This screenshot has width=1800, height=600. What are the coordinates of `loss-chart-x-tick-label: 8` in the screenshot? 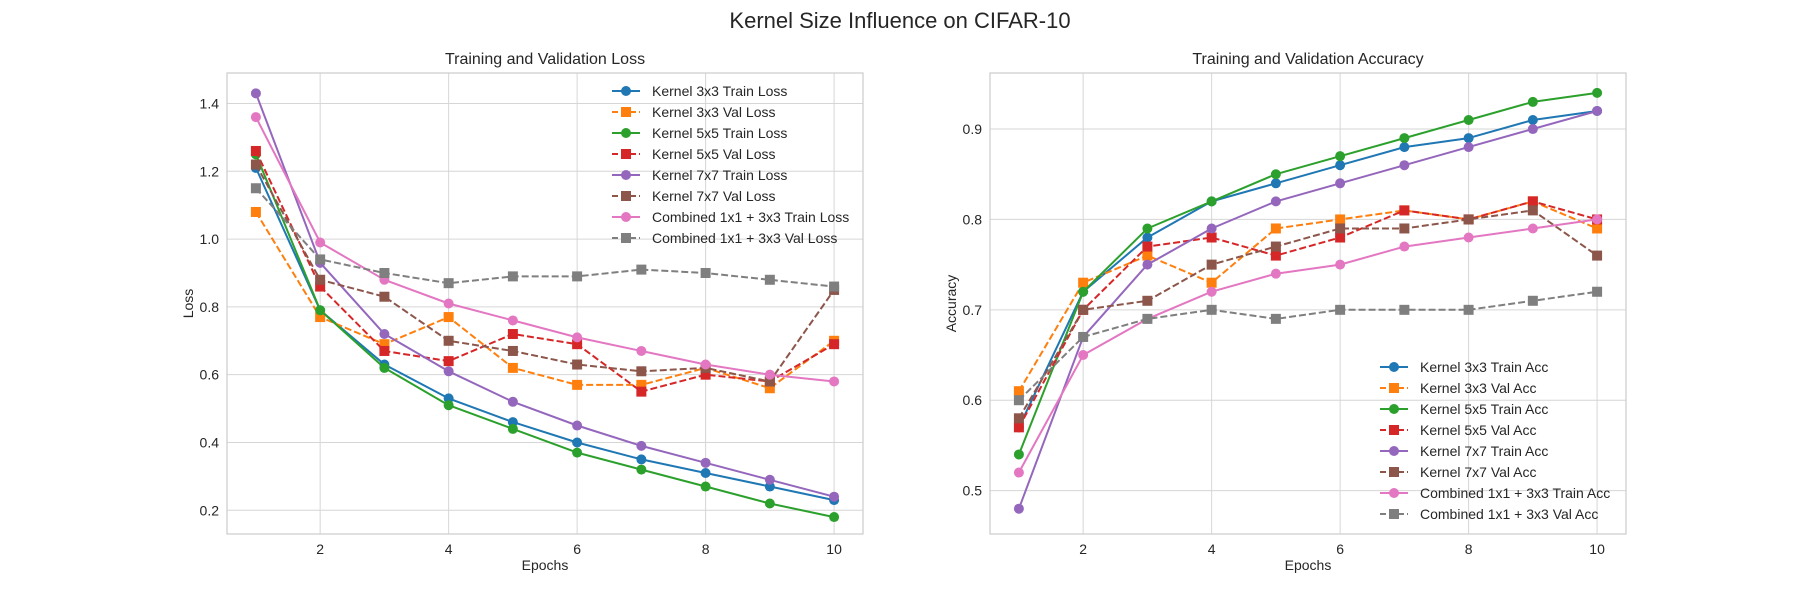 It's located at (706, 549).